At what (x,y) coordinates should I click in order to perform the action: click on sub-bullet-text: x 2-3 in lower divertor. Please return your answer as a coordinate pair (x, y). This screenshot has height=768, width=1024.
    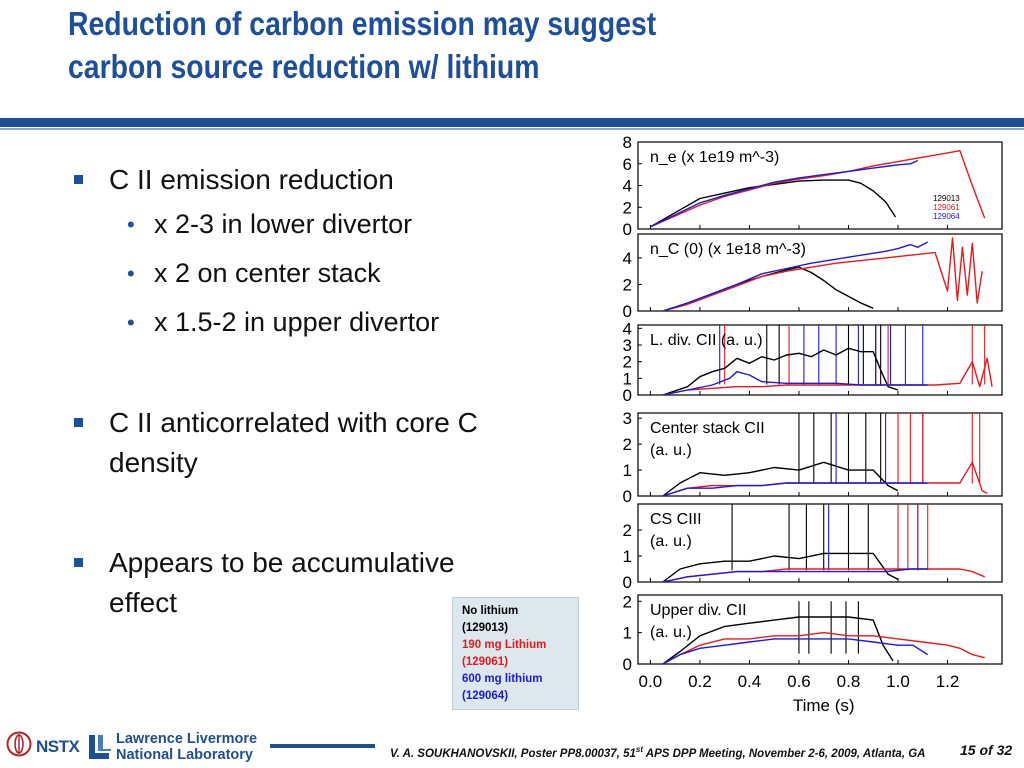
    Looking at the image, I should click on (283, 224).